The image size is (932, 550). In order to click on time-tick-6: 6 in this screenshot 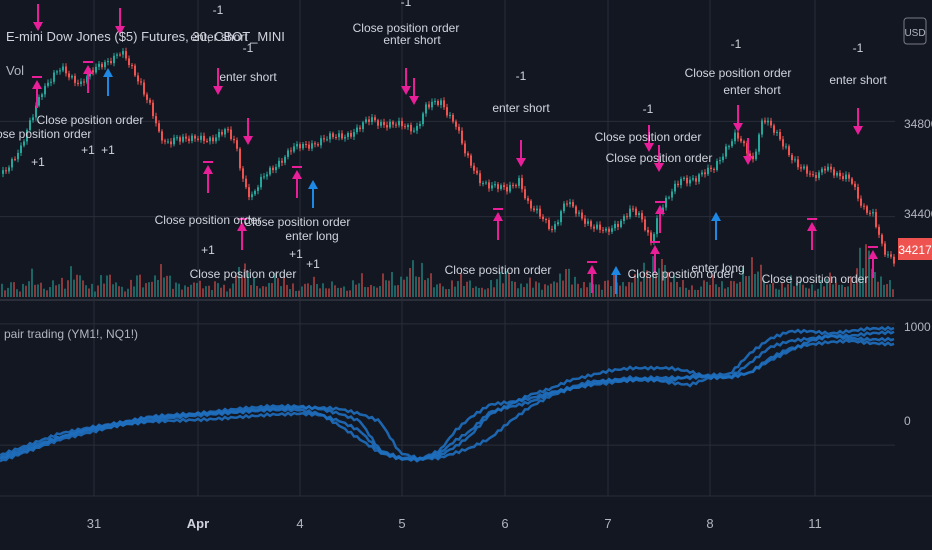, I will do `click(504, 523)`.